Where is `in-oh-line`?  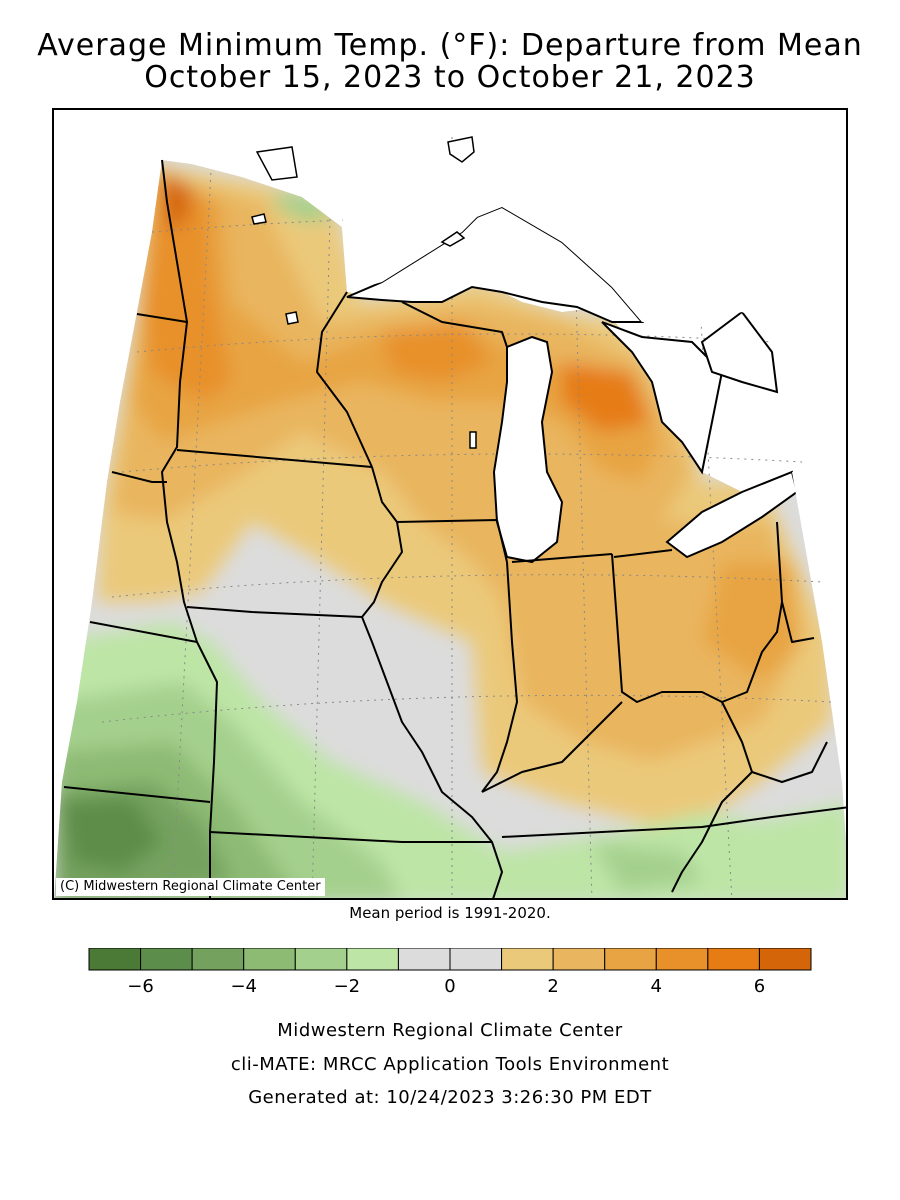
in-oh-line is located at coordinates (667, 628).